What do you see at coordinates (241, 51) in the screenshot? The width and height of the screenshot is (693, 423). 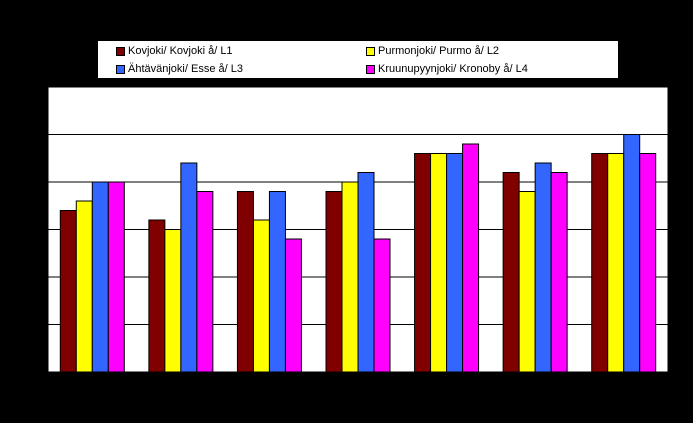 I see `legend-item-l1: Kovjoki/ Kovjoki å/ L1` at bounding box center [241, 51].